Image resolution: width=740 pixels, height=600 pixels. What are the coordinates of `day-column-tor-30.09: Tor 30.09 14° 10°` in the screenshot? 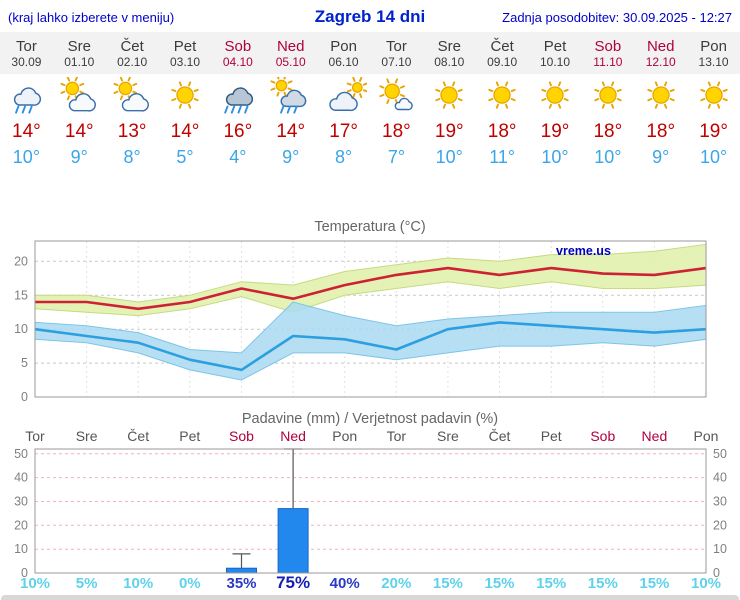 It's located at (26, 102).